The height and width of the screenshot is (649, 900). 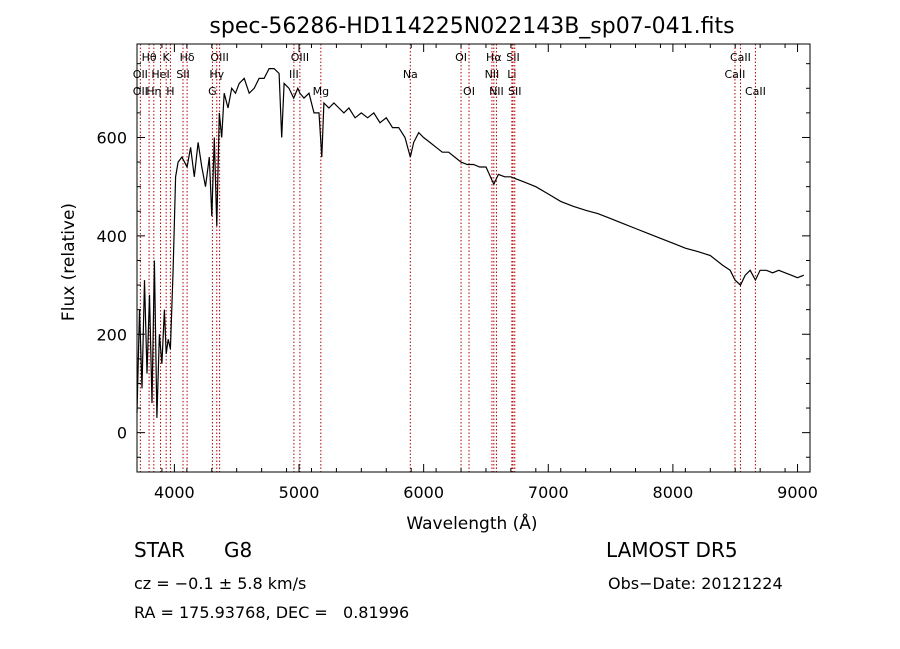 What do you see at coordinates (321, 91) in the screenshot?
I see `marker-label-14: Mg` at bounding box center [321, 91].